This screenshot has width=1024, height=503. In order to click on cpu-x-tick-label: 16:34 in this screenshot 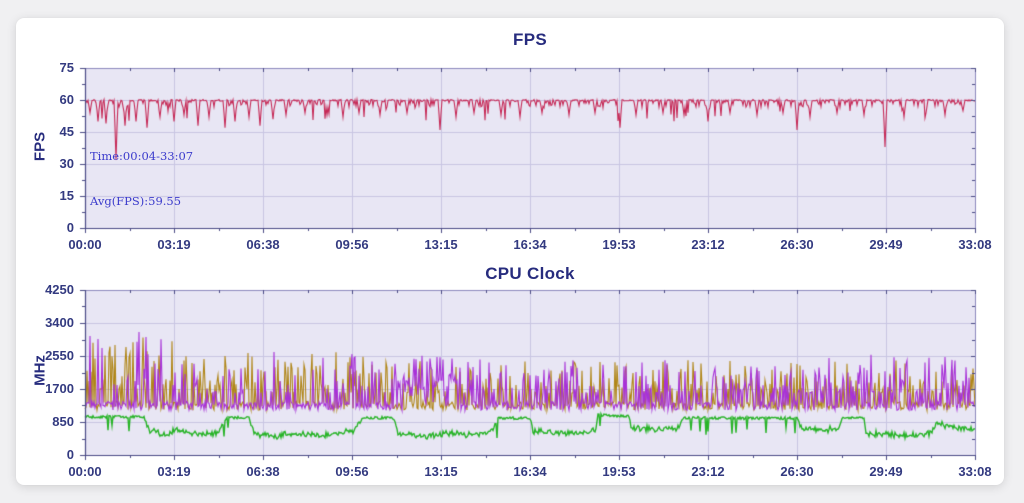, I will do `click(530, 471)`.